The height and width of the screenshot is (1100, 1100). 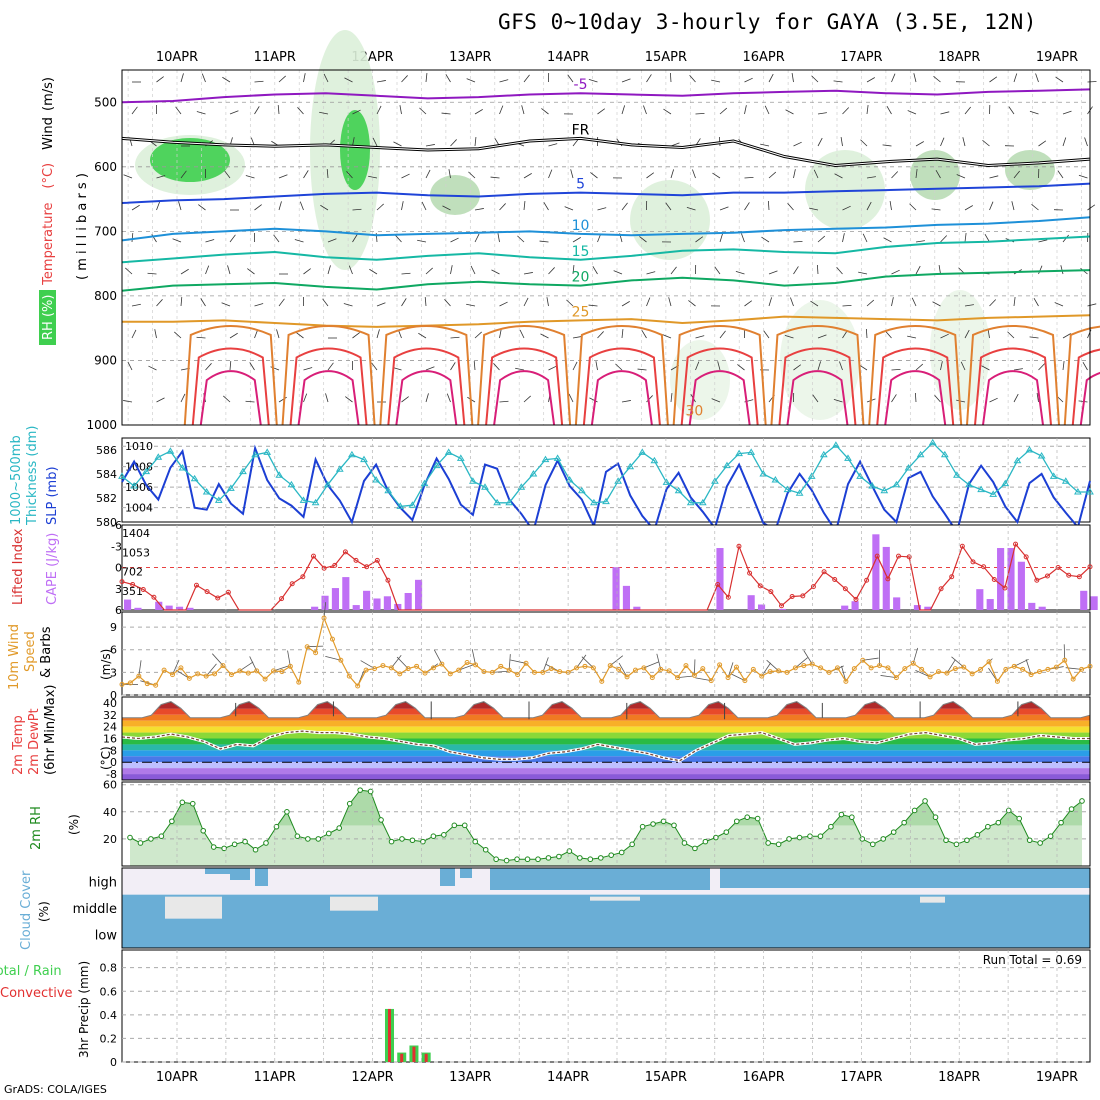 What do you see at coordinates (606, 653) in the screenshot?
I see `wind-panel-border` at bounding box center [606, 653].